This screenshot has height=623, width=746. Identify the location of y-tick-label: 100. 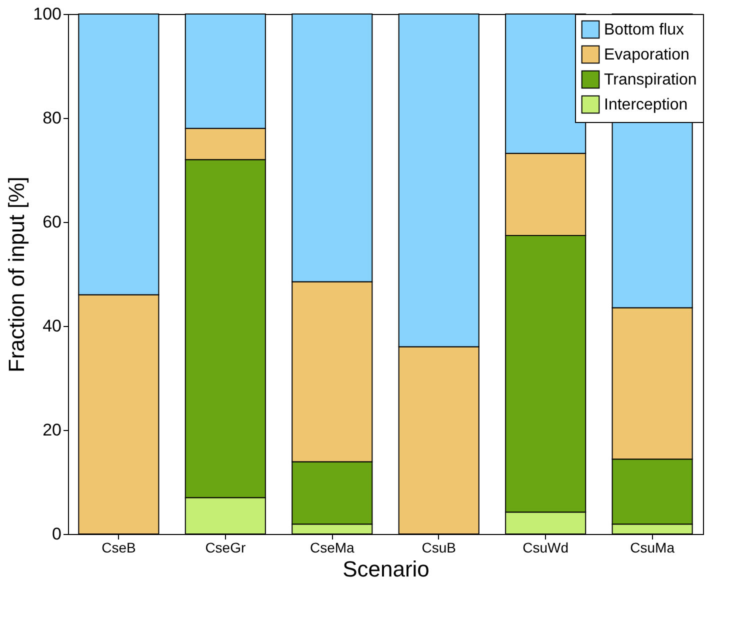
(47, 14).